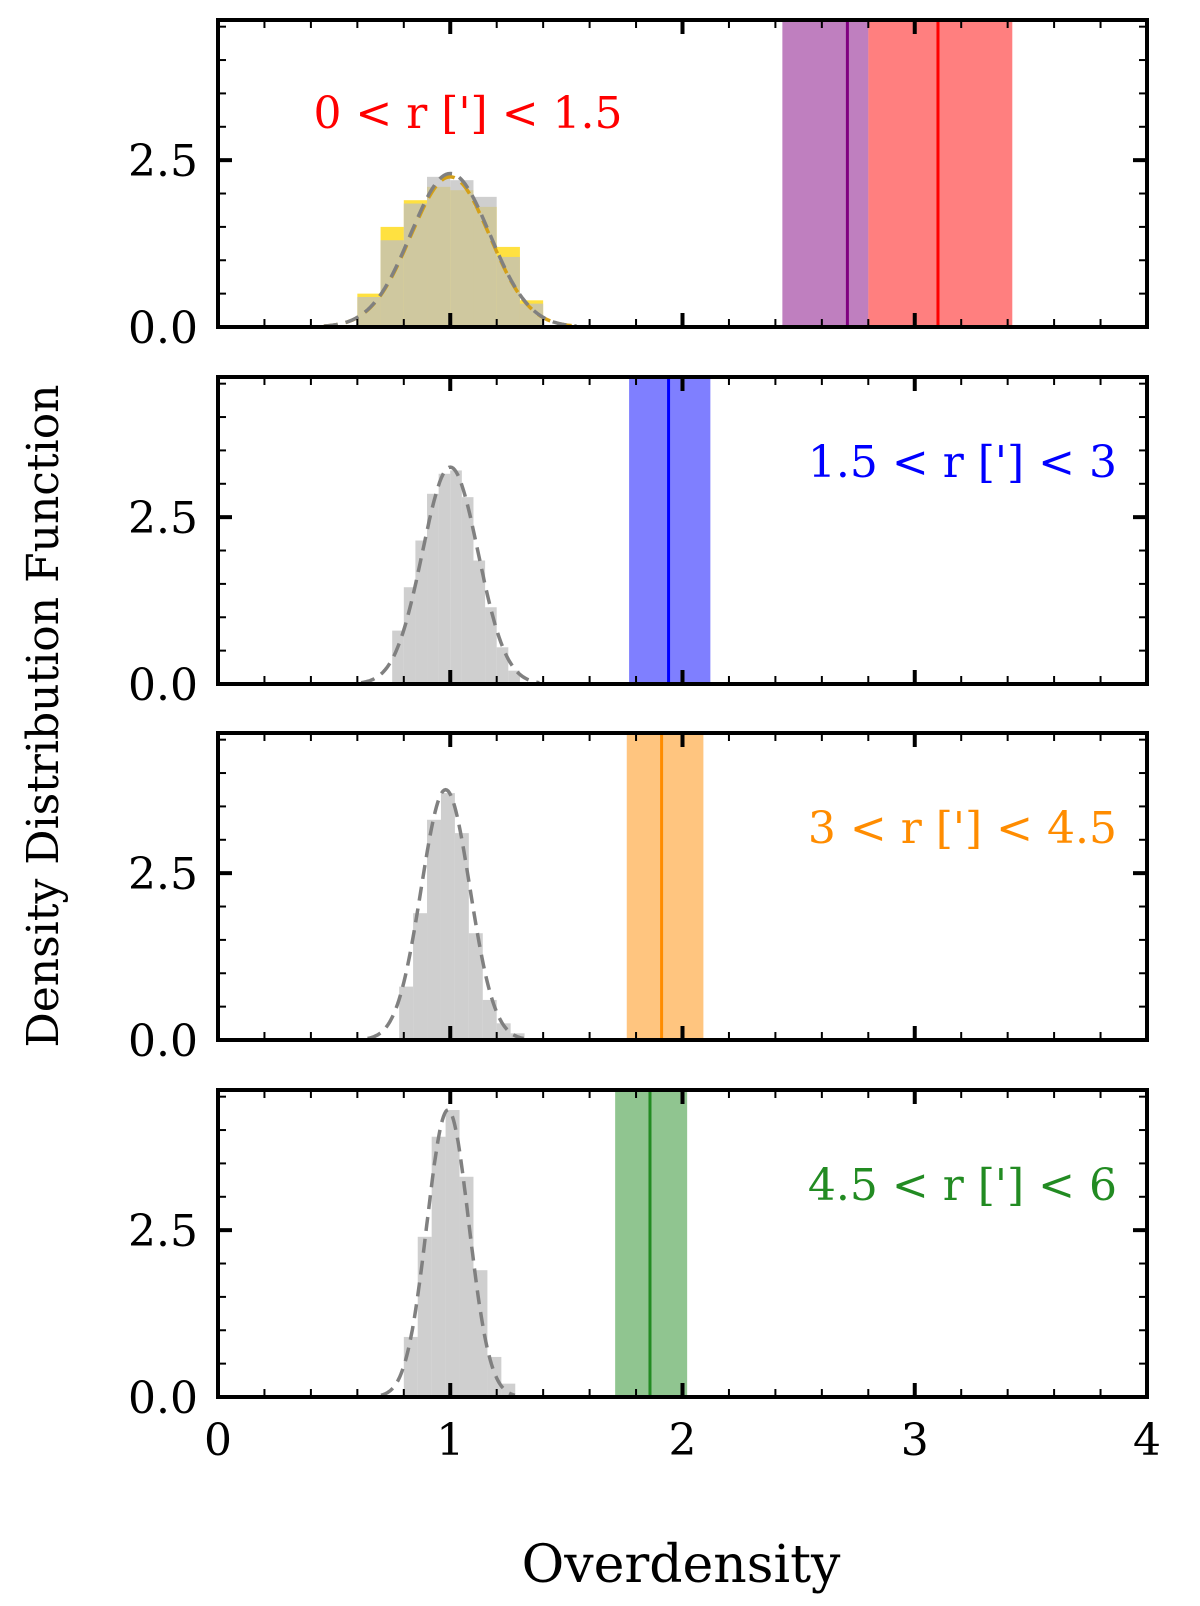 The height and width of the screenshot is (1606, 1200). Describe the element at coordinates (450, 1440) in the screenshot. I see `x-tick-label: 1` at that location.